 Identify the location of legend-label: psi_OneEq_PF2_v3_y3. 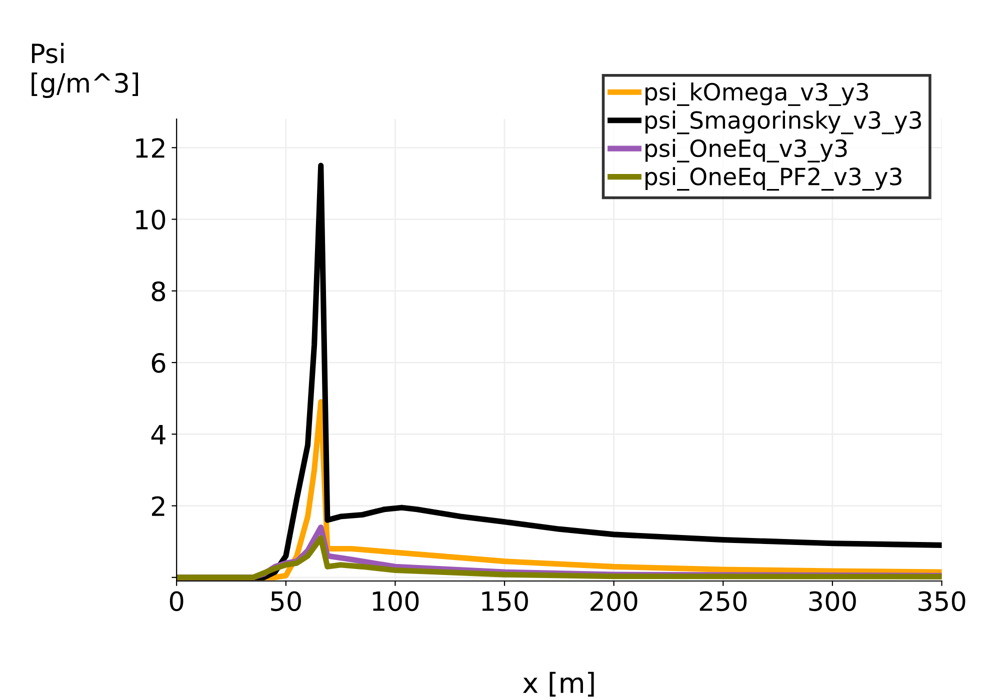
(774, 179).